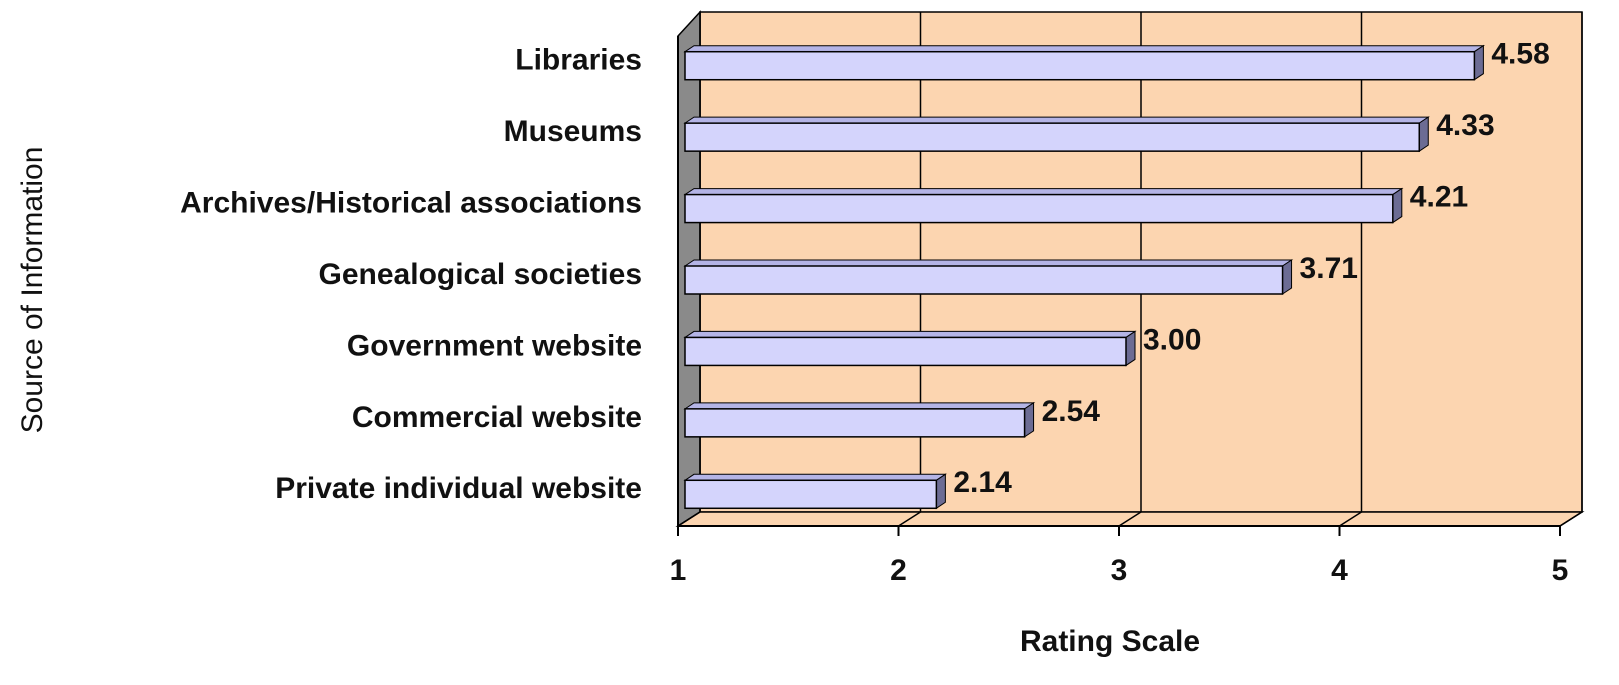 The height and width of the screenshot is (685, 1619). I want to click on y-axis-title: Source of Information, so click(32, 290).